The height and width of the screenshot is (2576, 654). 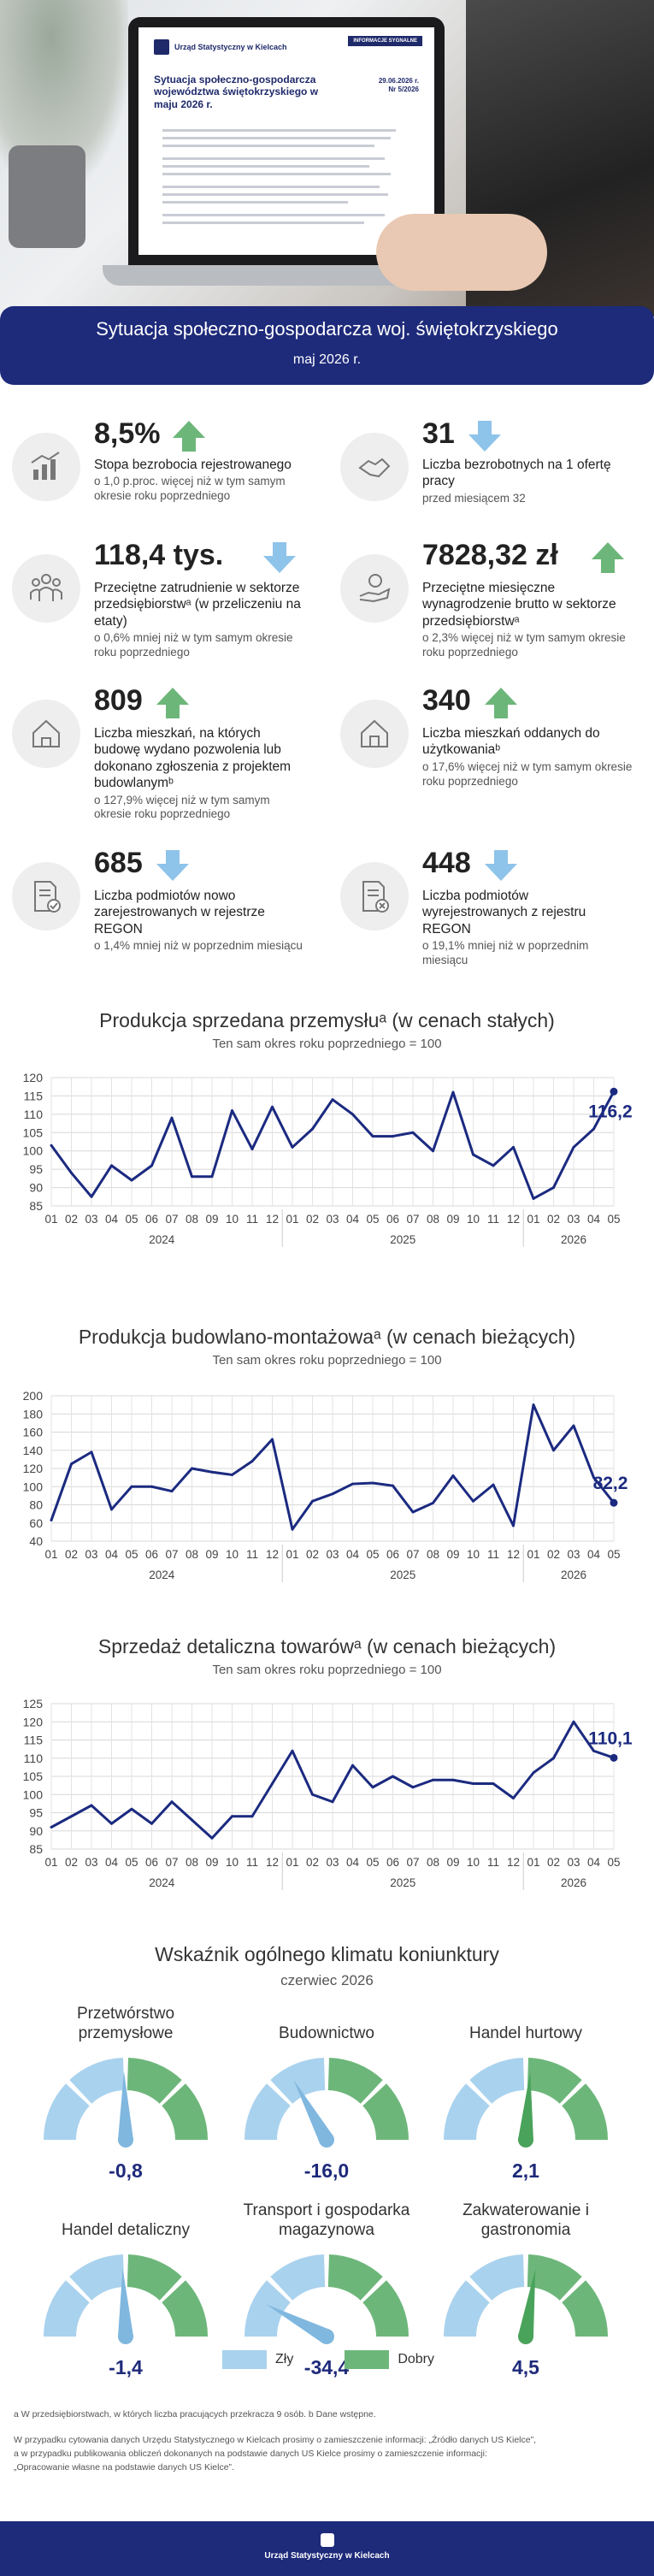 What do you see at coordinates (46, 588) in the screenshot?
I see `employees-icon` at bounding box center [46, 588].